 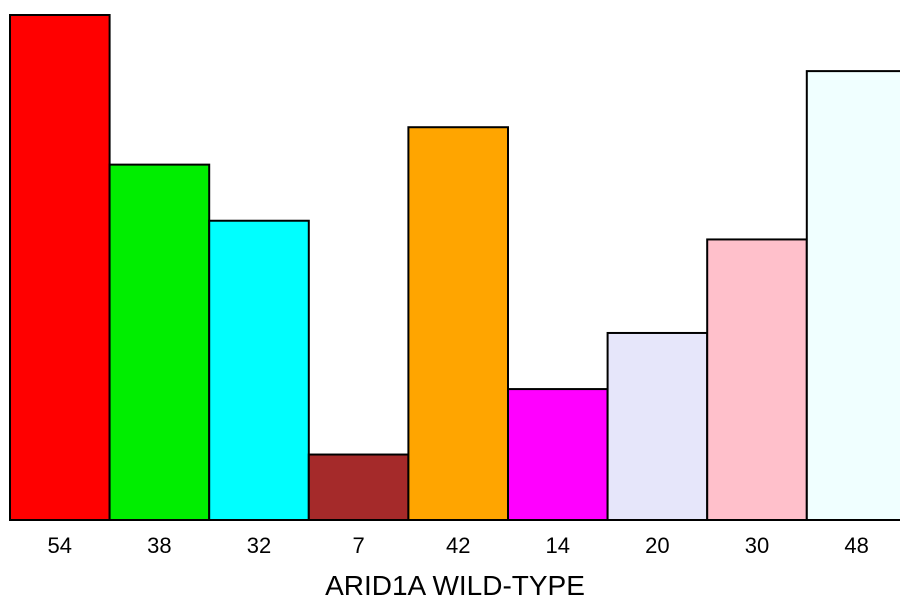 I want to click on x-tick-label: 32, so click(x=259, y=545).